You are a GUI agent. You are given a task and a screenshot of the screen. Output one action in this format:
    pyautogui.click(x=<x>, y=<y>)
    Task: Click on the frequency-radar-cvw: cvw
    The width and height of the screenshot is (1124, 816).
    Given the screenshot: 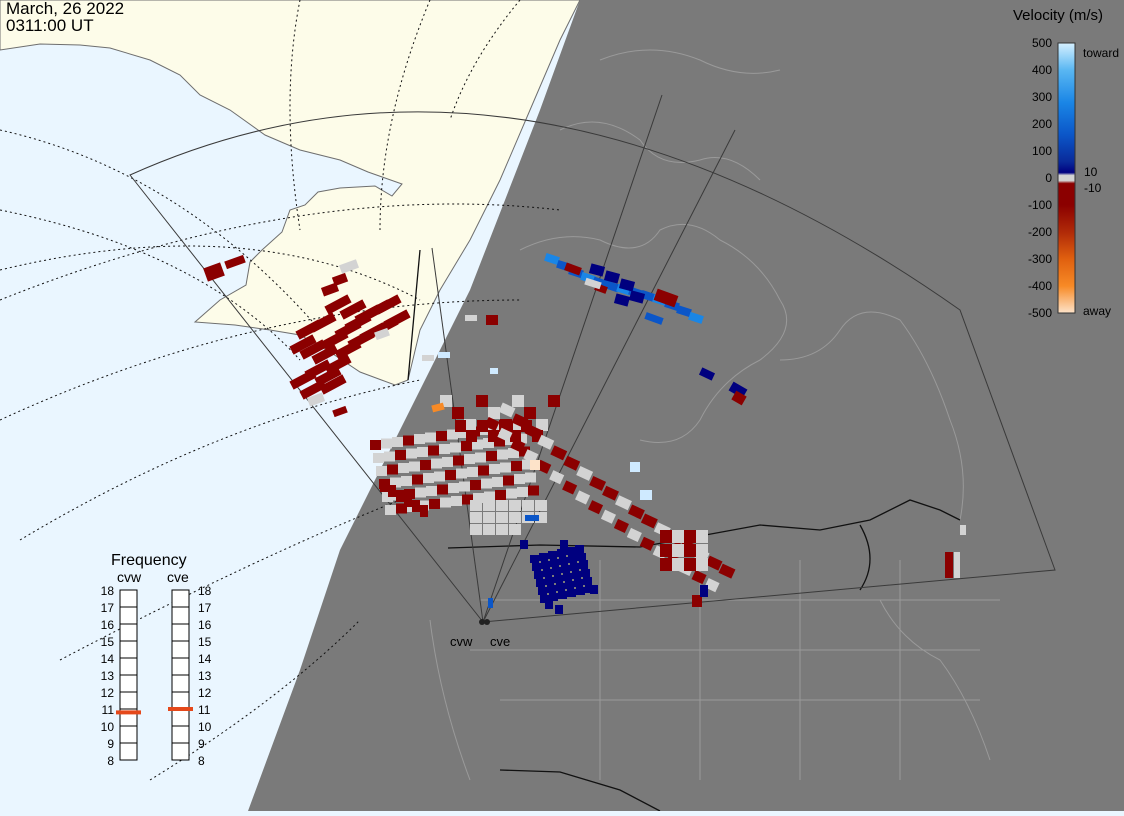 What is the action you would take?
    pyautogui.click(x=129, y=577)
    